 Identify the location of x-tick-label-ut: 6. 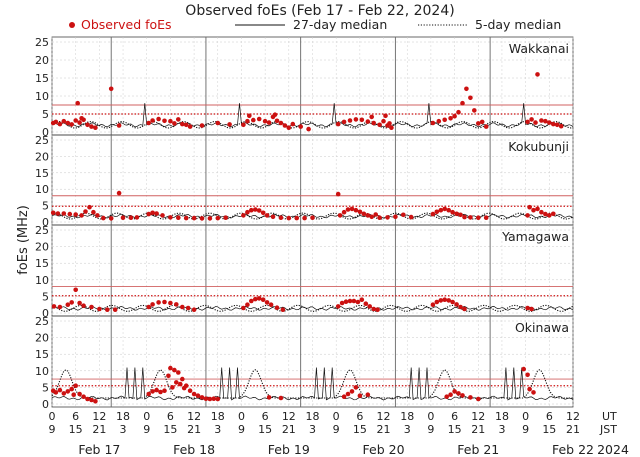
(265, 416).